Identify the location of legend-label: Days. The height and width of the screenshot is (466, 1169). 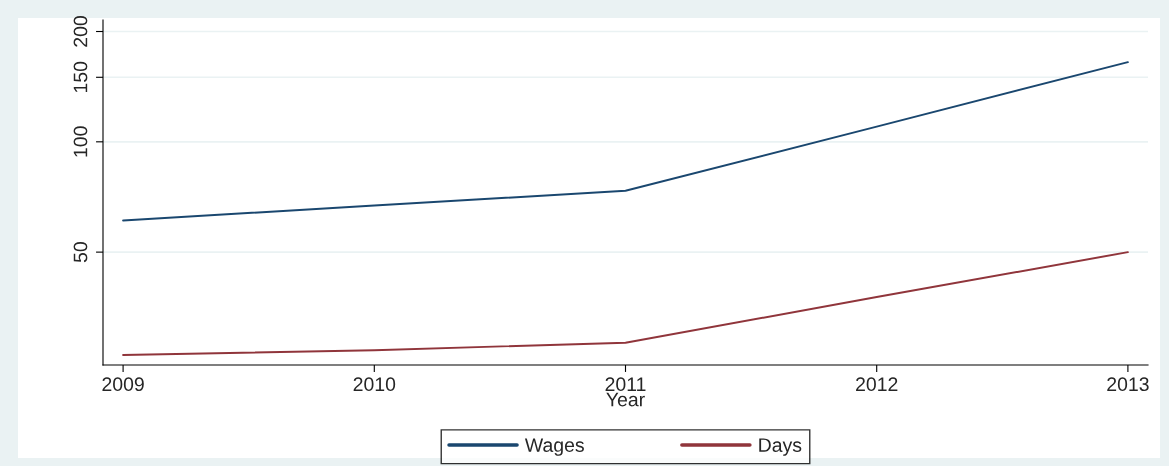
(780, 447).